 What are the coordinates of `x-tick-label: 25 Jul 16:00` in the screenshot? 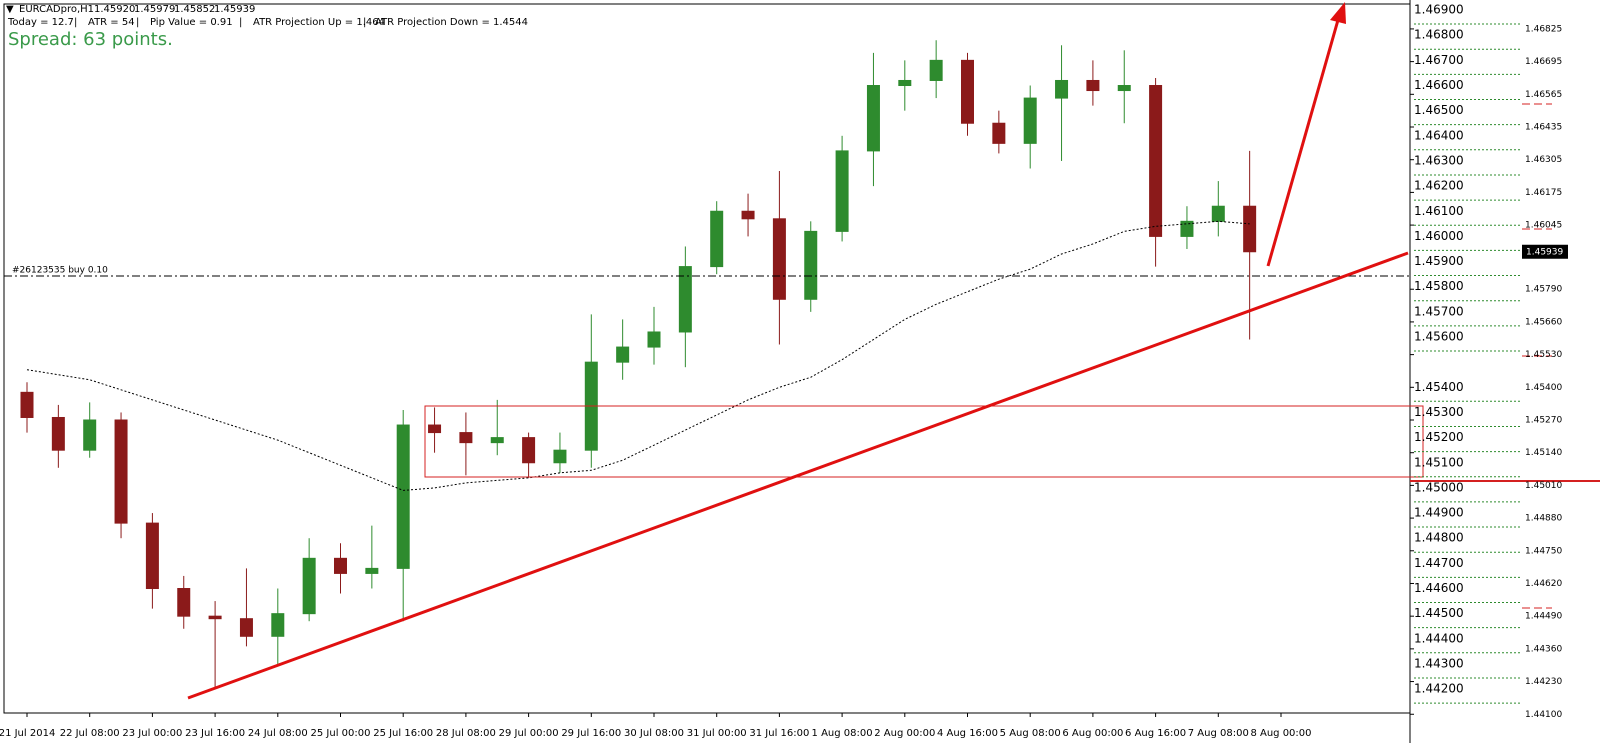 It's located at (403, 733).